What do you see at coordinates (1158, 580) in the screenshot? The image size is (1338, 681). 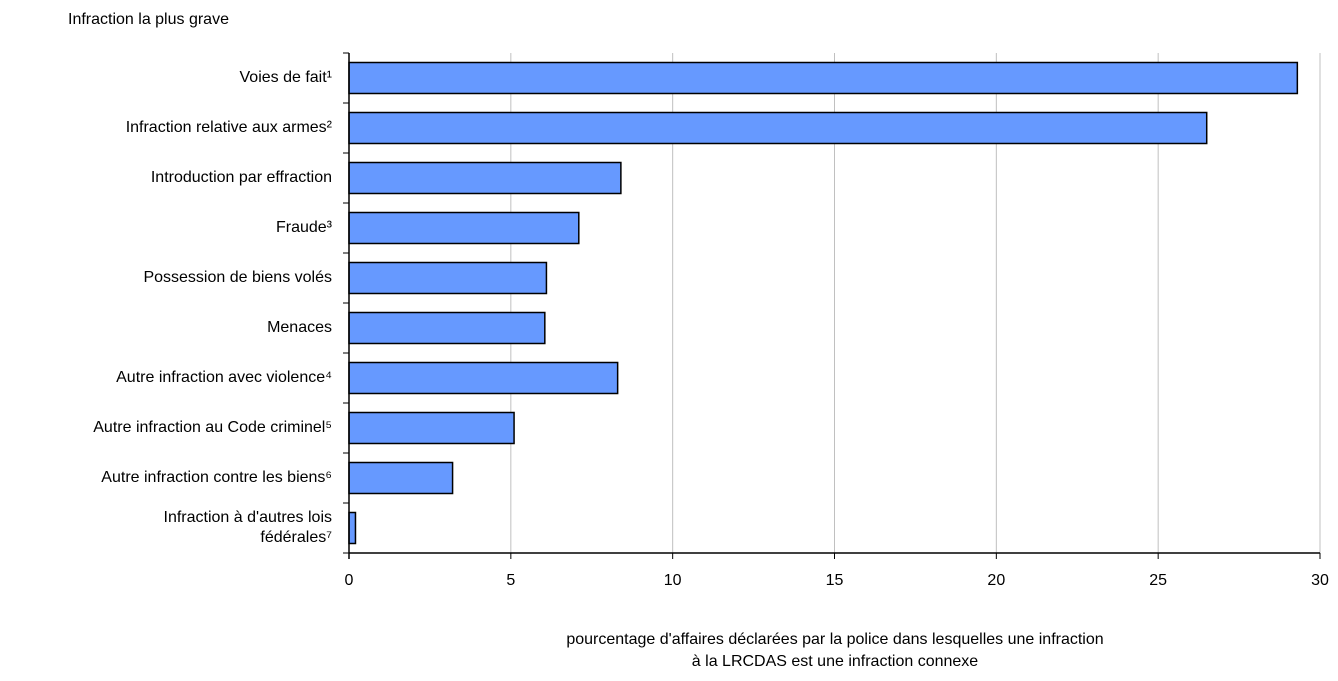 I see `x-tick-label-5: 25` at bounding box center [1158, 580].